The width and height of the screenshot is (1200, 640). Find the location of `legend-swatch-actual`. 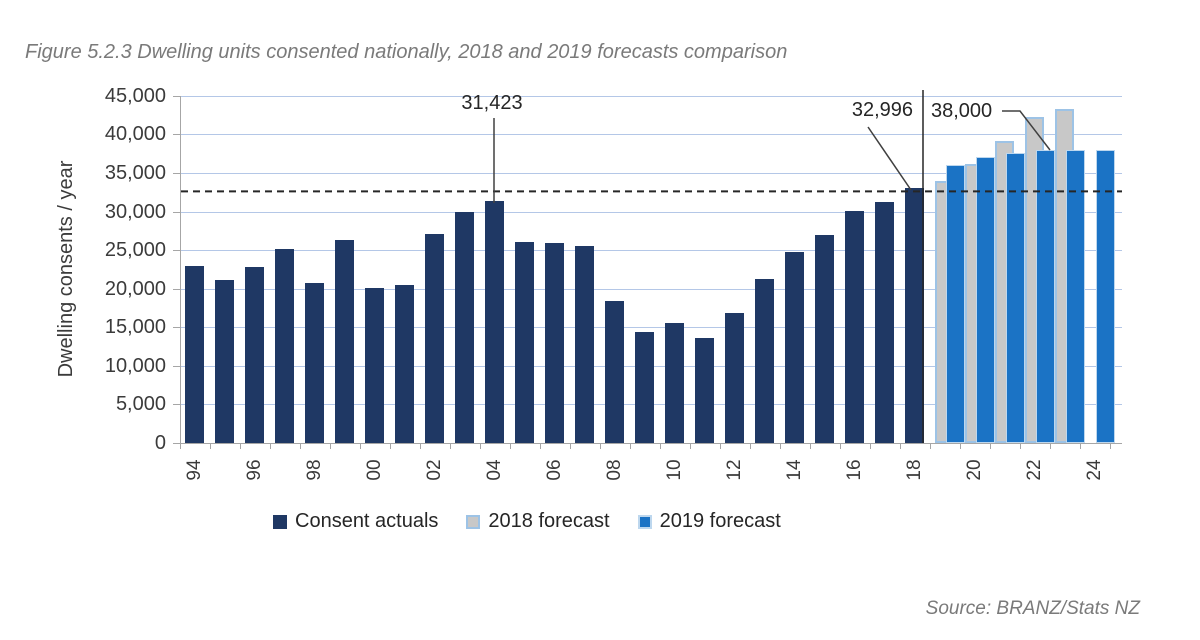

legend-swatch-actual is located at coordinates (280, 521).